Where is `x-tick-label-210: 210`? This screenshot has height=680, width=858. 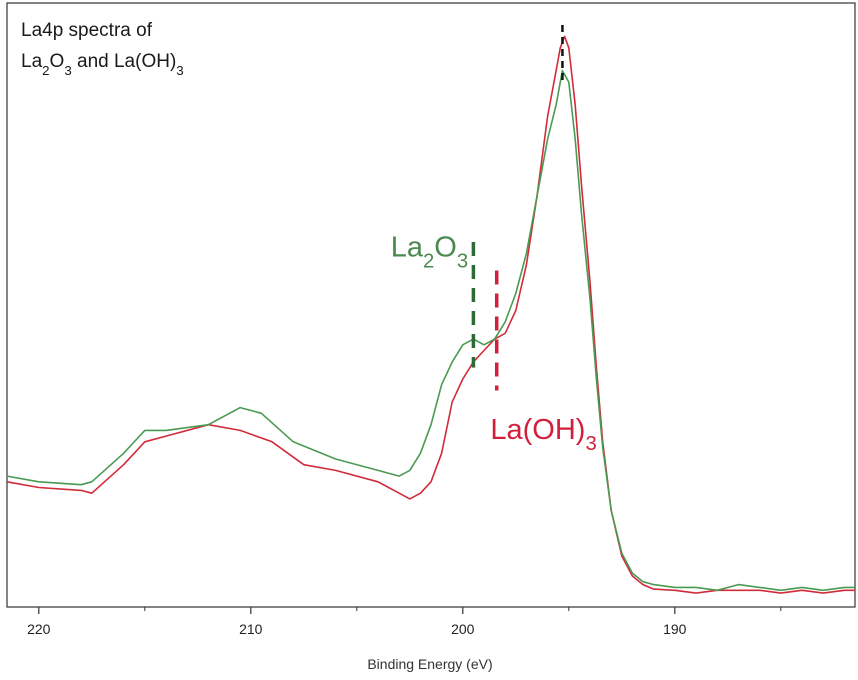
x-tick-label-210: 210 is located at coordinates (251, 629).